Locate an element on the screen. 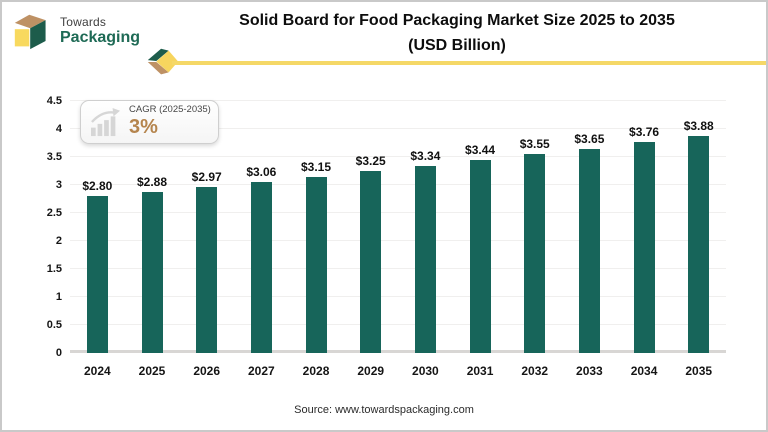 The image size is (768, 432). logo-packaging-text: Packaging is located at coordinates (100, 37).